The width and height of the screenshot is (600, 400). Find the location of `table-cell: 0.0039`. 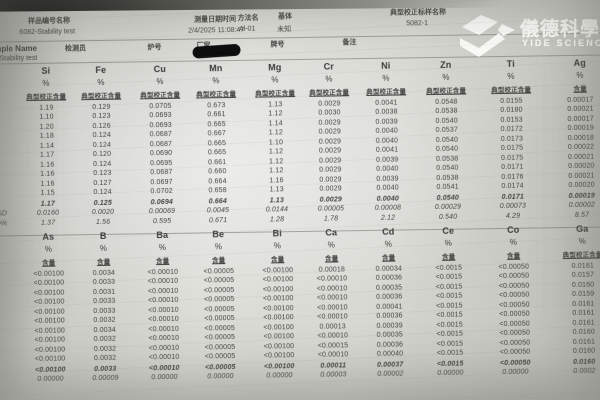

table-cell: 0.0039 is located at coordinates (386, 122).